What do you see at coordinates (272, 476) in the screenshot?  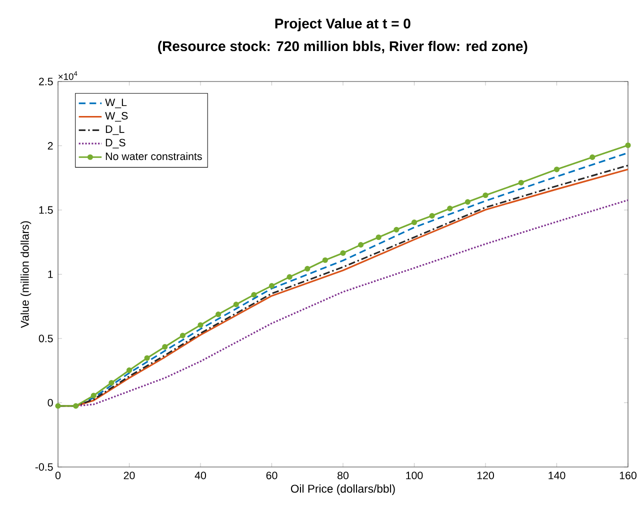 I see `x-tick-label: 60` at bounding box center [272, 476].